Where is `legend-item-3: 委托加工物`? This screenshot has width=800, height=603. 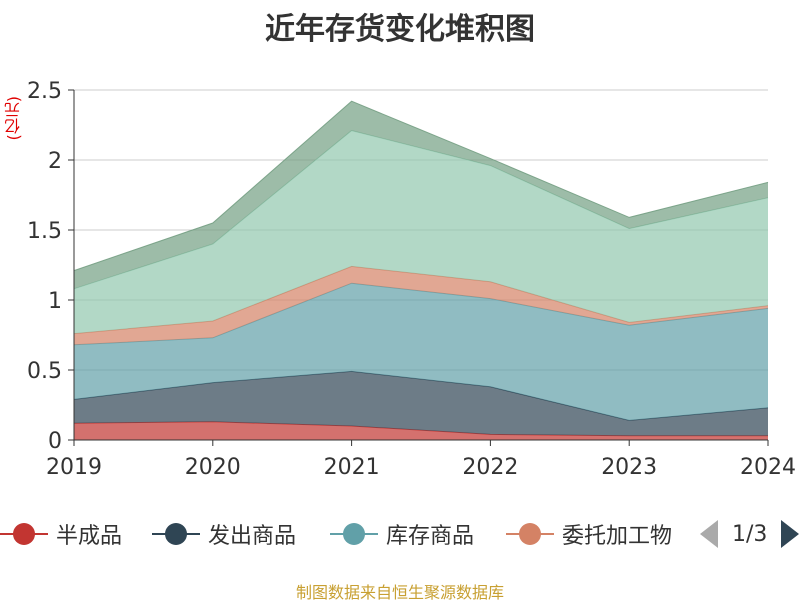
legend-item-3: 委托加工物 is located at coordinates (595, 534).